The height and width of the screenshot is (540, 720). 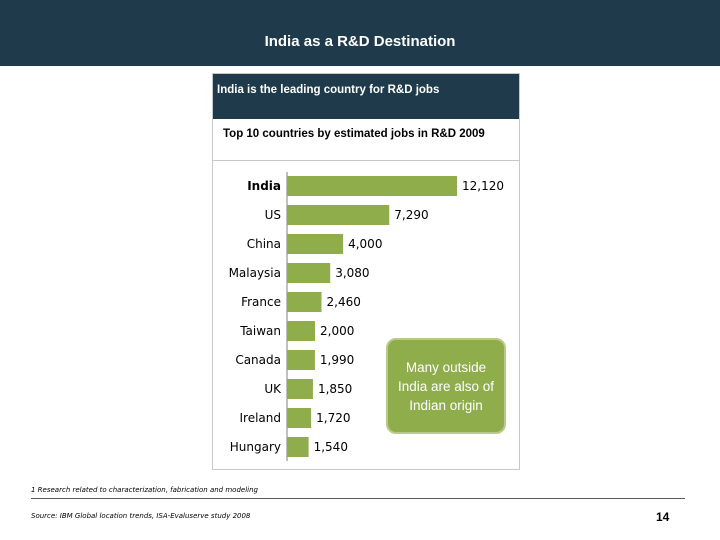 What do you see at coordinates (299, 418) in the screenshot?
I see `bar-ireland` at bounding box center [299, 418].